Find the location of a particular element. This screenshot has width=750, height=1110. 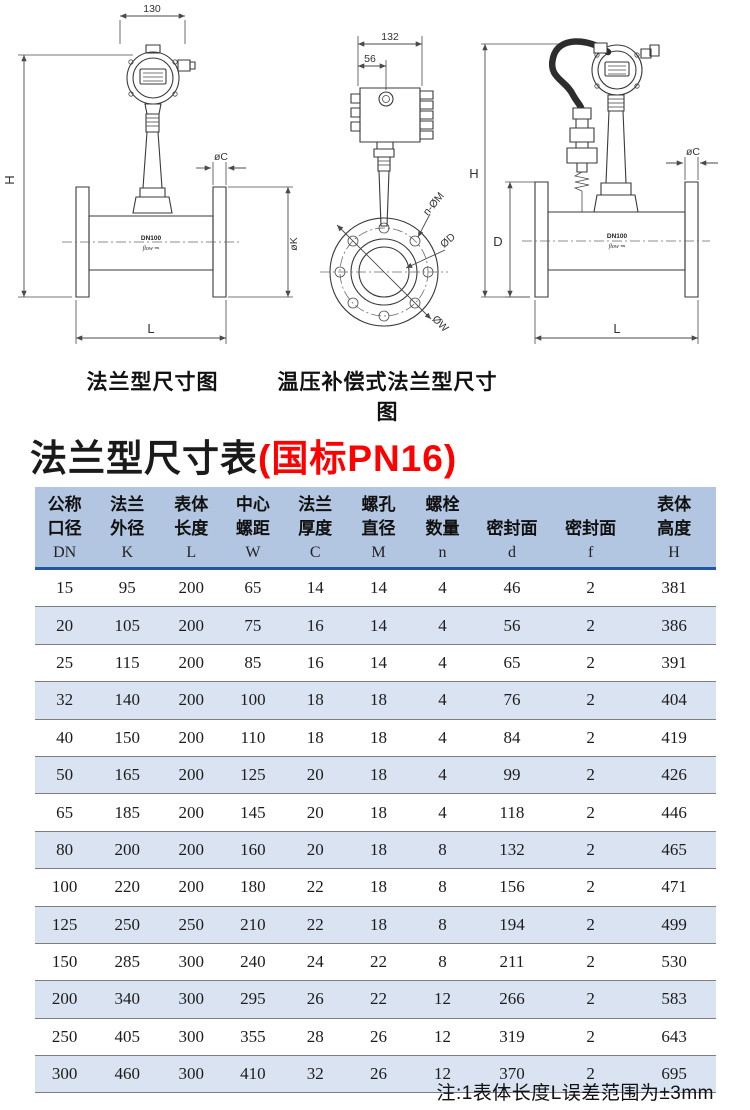

table-cell: 460 is located at coordinates (127, 1074).